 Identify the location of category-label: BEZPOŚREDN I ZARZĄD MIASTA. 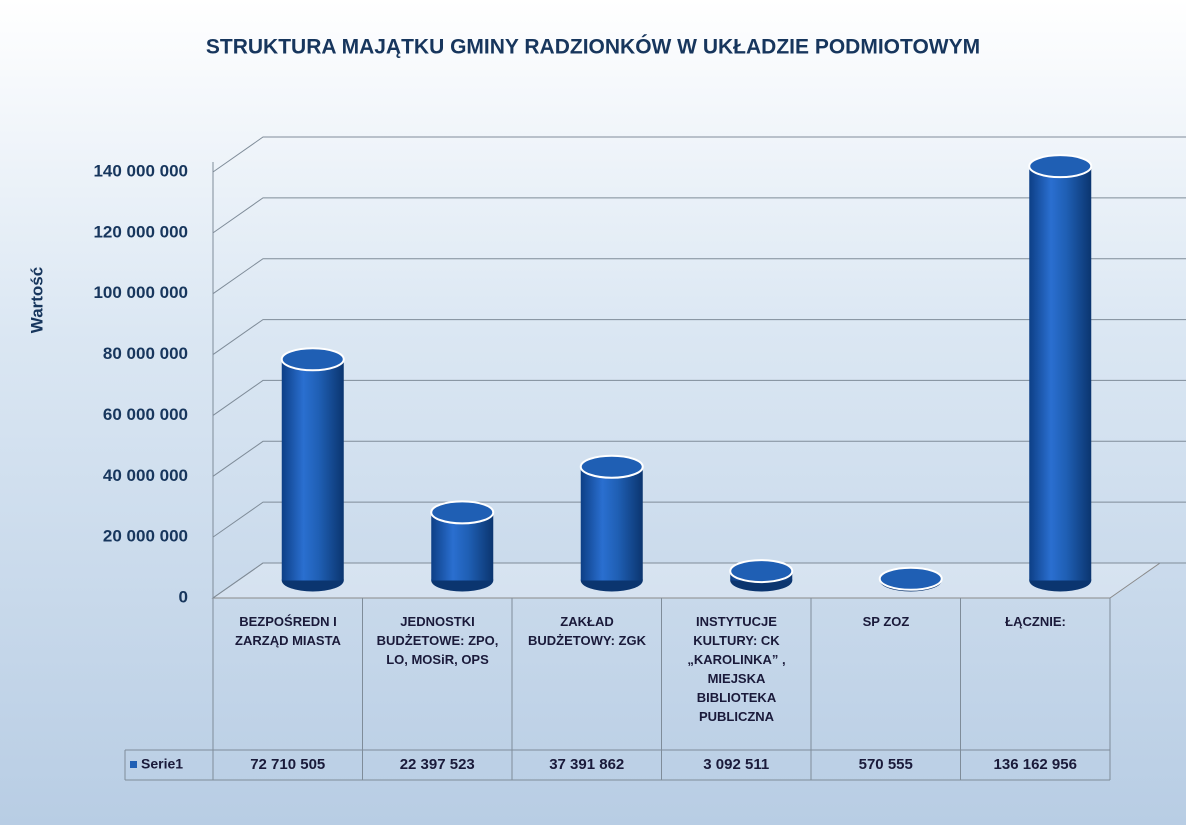
(288, 631).